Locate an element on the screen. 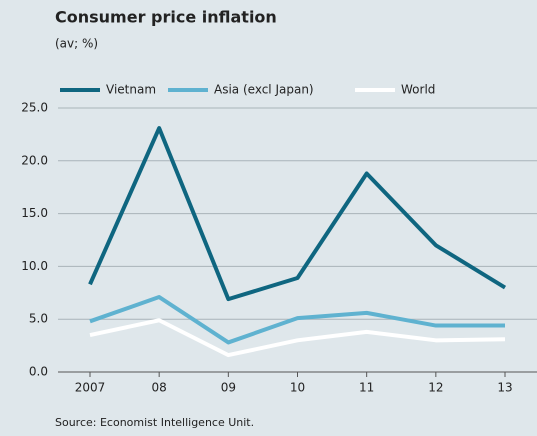 The height and width of the screenshot is (436, 537). source: Source: Economist Intelligence Unit. is located at coordinates (154, 422).